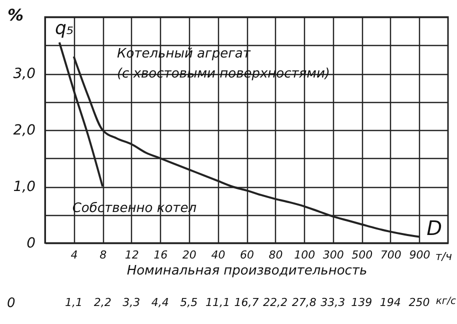  What do you see at coordinates (131, 255) in the screenshot?
I see `x-tick-label: 12` at bounding box center [131, 255].